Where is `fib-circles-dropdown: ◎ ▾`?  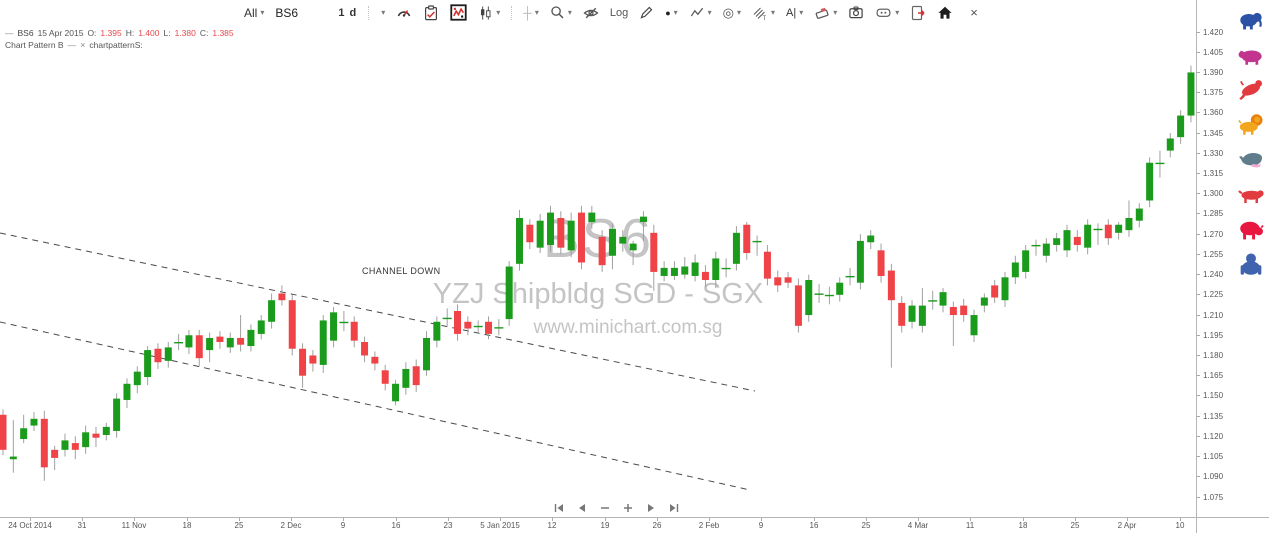 fib-circles-dropdown: ◎ ▾ is located at coordinates (732, 13).